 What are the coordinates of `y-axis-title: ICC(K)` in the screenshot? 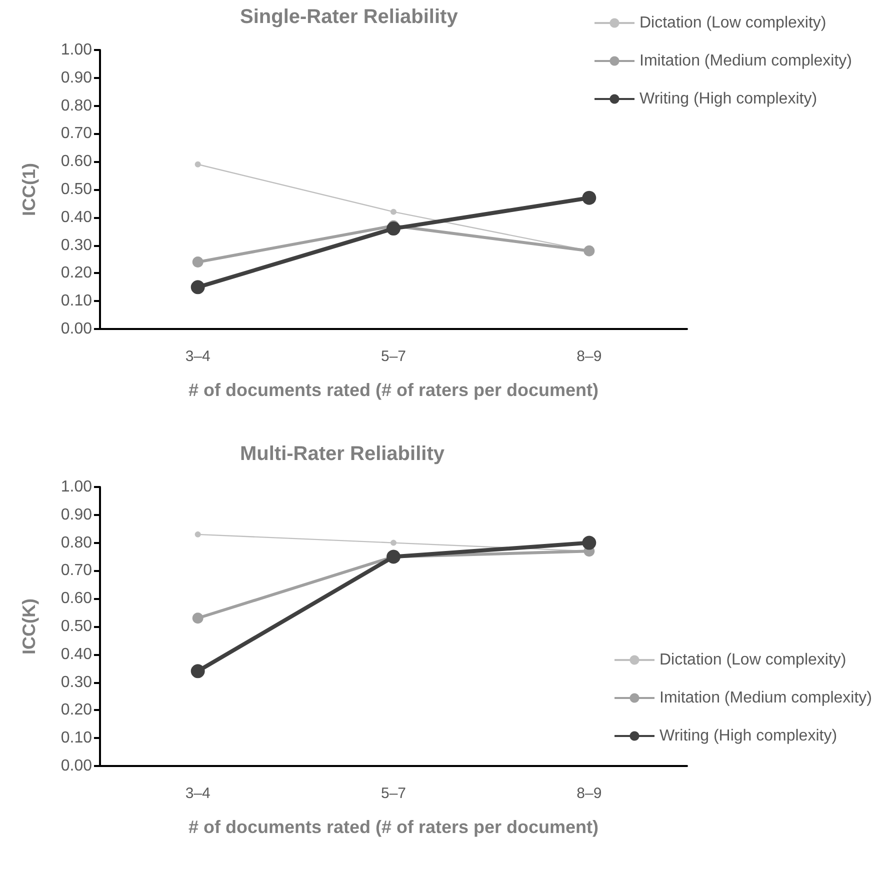 It's located at (29, 626).